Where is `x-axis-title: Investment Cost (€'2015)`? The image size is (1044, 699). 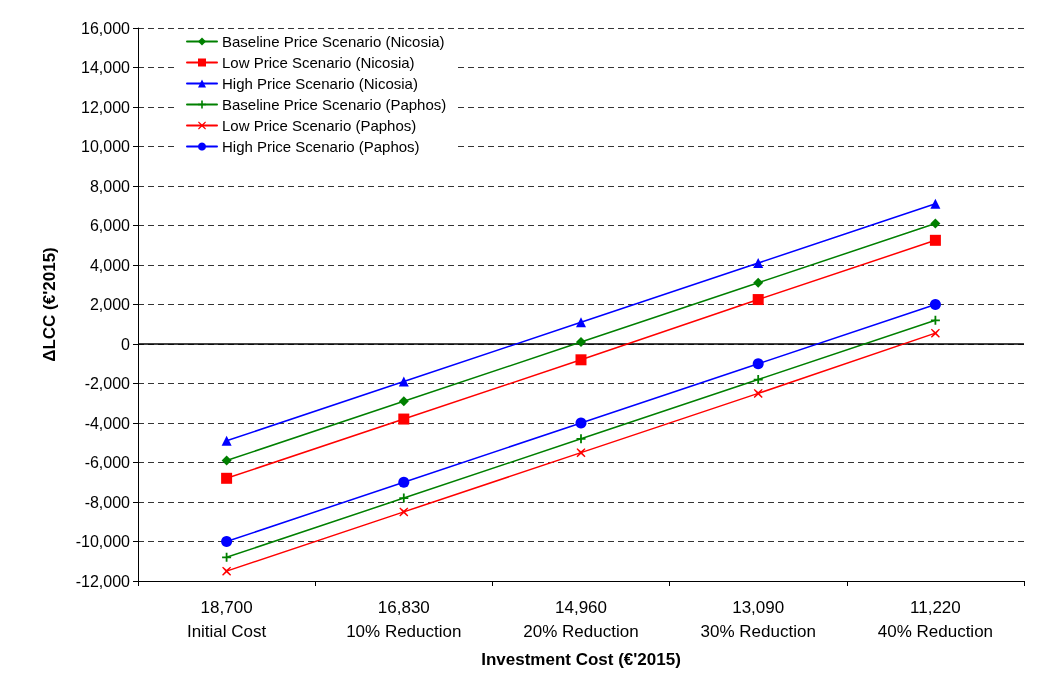 x-axis-title: Investment Cost (€'2015) is located at coordinates (581, 659).